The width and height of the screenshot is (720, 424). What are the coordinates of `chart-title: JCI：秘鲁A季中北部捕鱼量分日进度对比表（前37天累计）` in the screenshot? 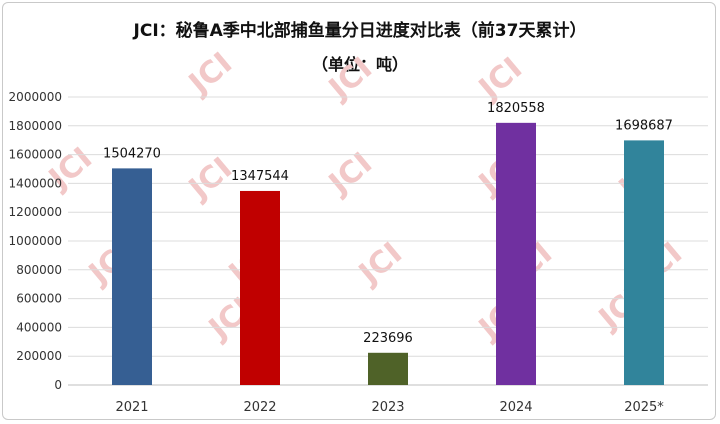 It's located at (360, 31).